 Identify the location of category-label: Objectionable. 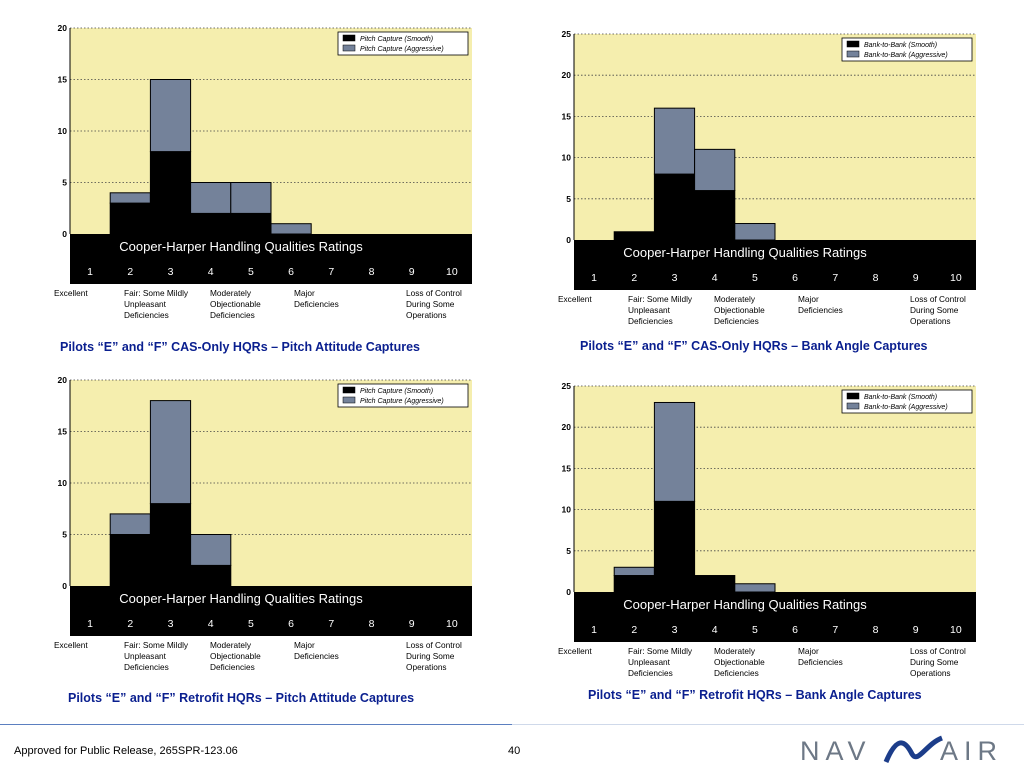
(739, 310).